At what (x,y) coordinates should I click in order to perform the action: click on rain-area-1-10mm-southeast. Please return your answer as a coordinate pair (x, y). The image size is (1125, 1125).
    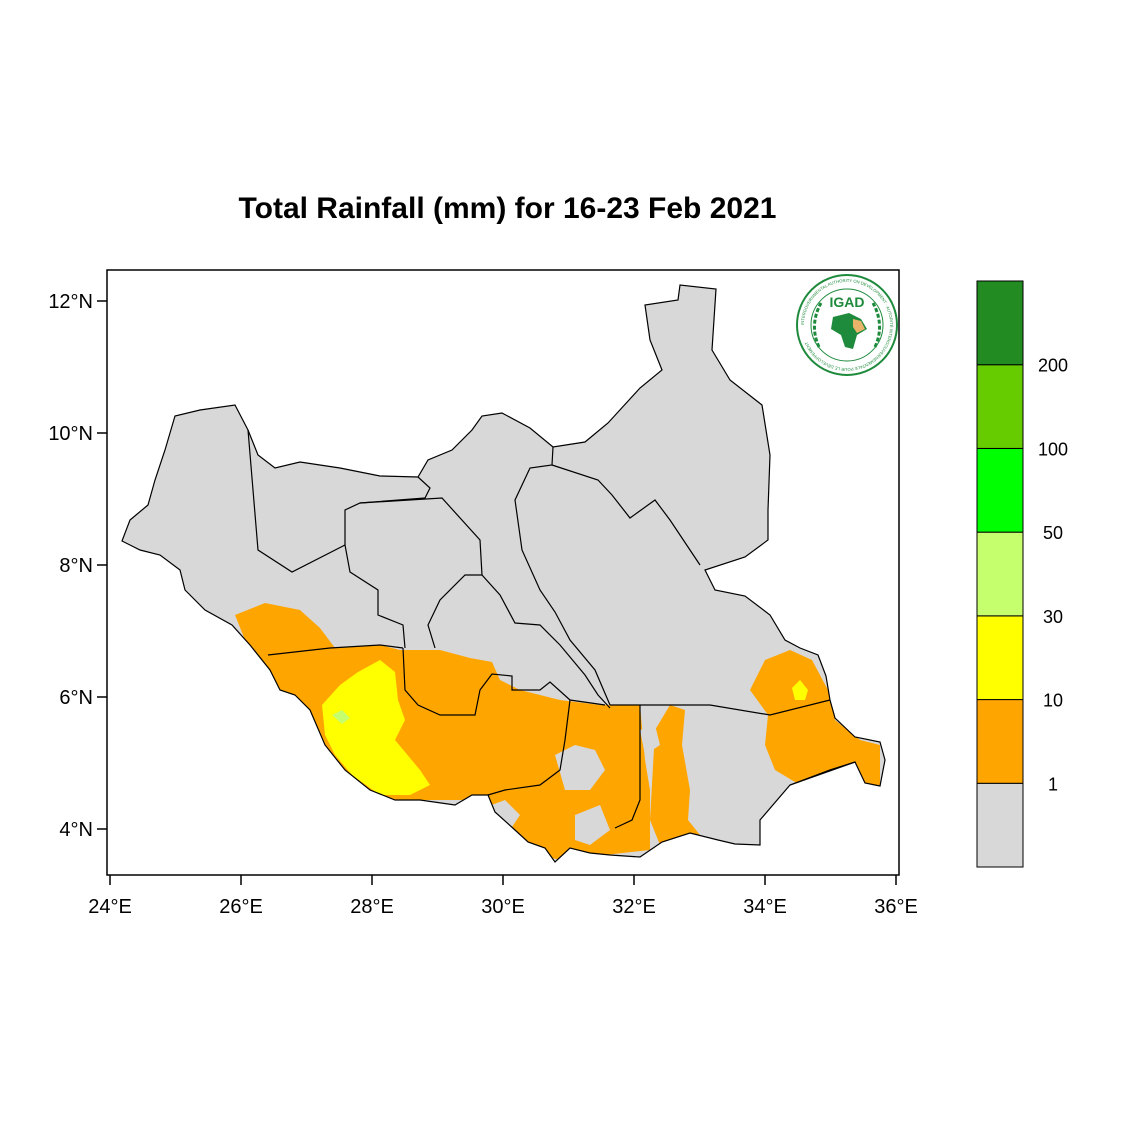
    Looking at the image, I should click on (815, 717).